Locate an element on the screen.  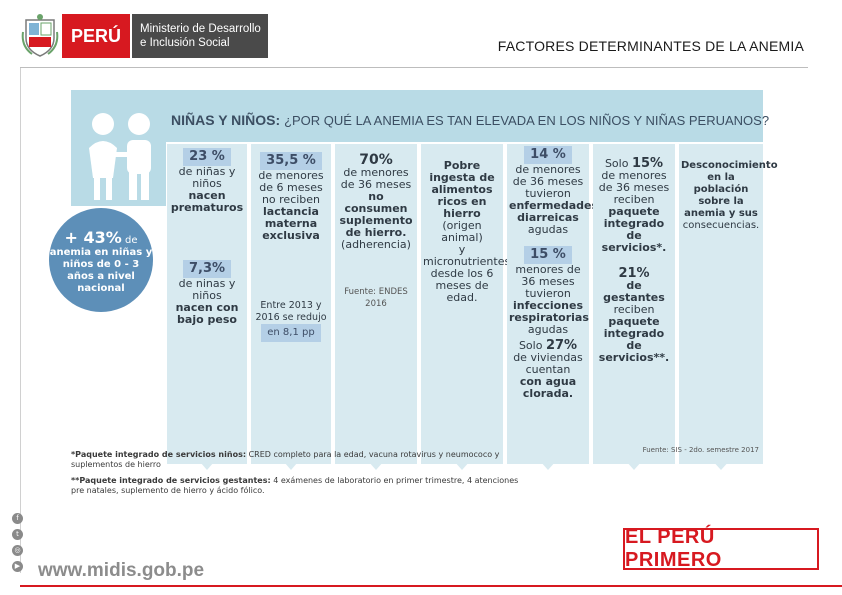
stat-percent: 70% is located at coordinates (376, 160).